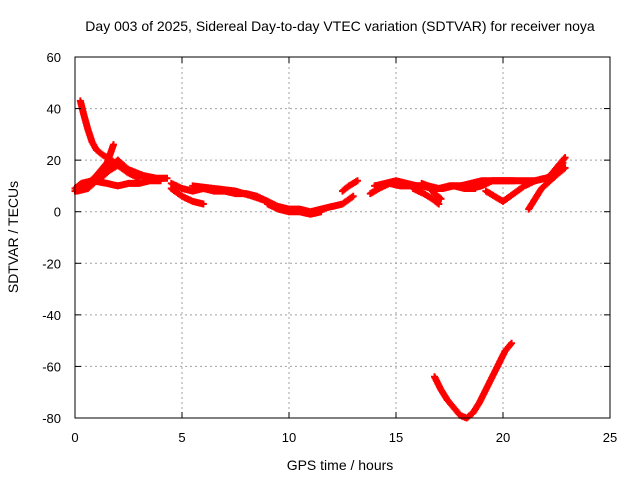  Describe the element at coordinates (13, 237) in the screenshot. I see `y-axis-label: SDTVAR / TECUs` at that location.